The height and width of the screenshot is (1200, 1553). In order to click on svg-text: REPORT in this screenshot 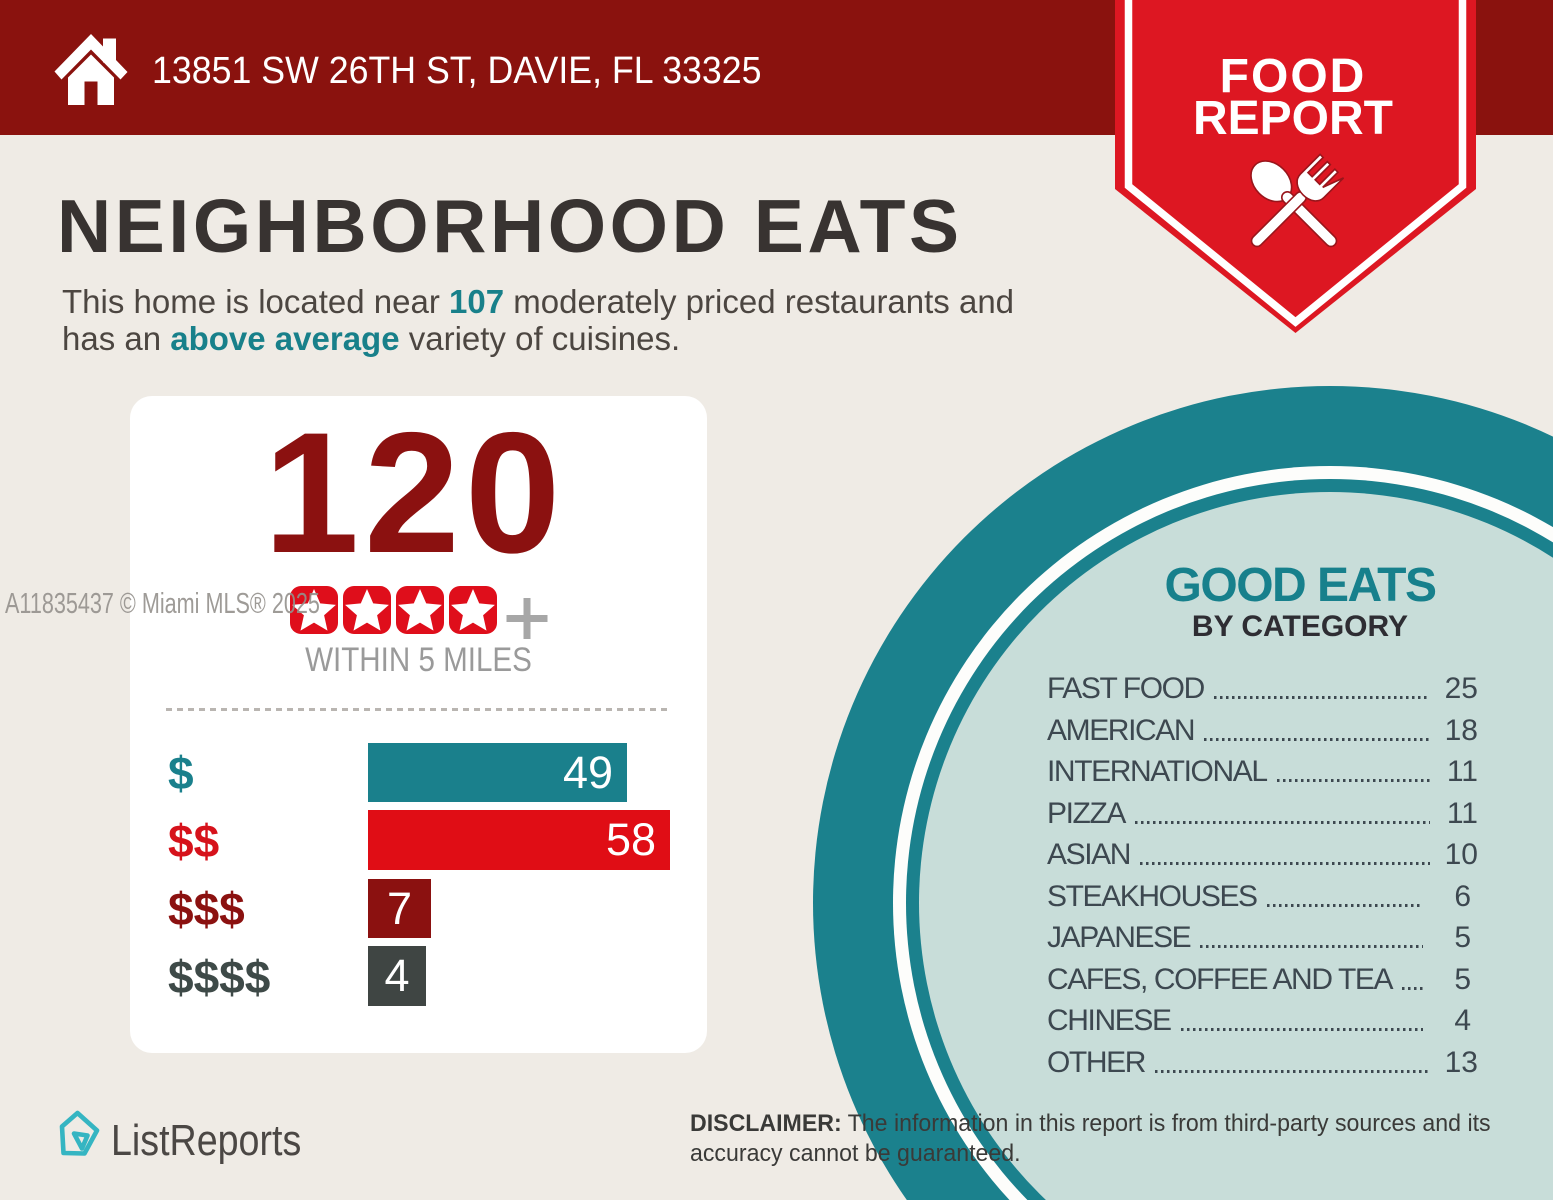, I will do `click(1293, 118)`.